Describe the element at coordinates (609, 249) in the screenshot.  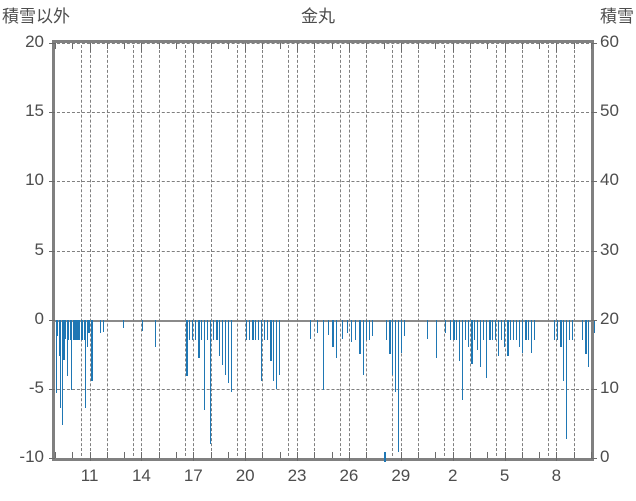
I see `y-axis-tick-label-right: 30` at that location.